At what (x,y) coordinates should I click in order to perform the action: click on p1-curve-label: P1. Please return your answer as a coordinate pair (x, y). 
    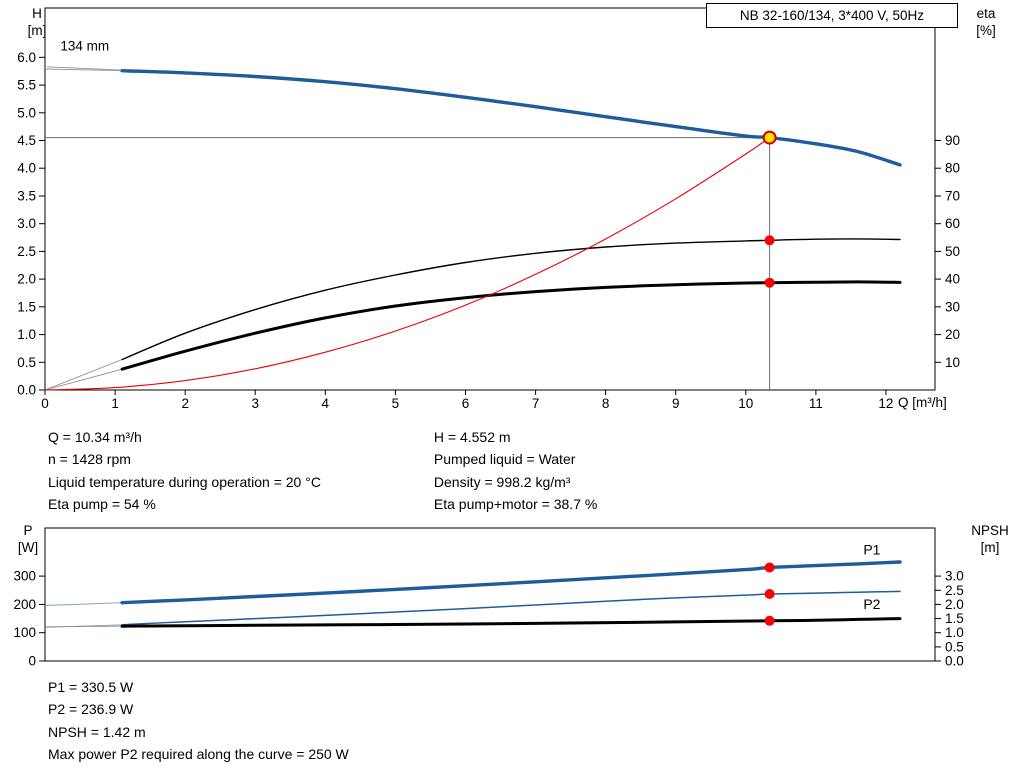
    Looking at the image, I should click on (871, 549).